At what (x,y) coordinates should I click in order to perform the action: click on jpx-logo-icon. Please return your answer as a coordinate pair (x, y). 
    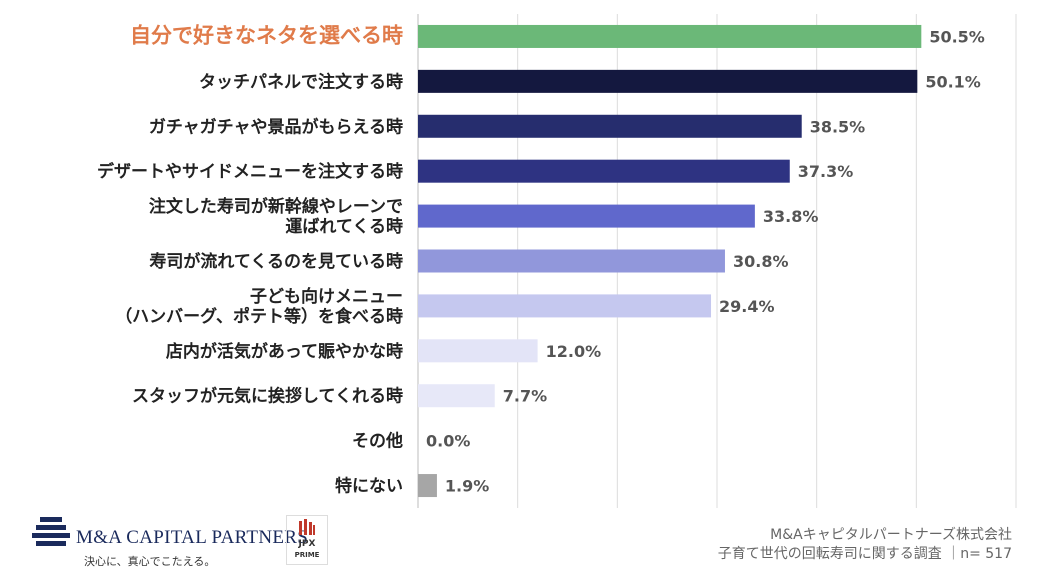
    Looking at the image, I should click on (307, 527).